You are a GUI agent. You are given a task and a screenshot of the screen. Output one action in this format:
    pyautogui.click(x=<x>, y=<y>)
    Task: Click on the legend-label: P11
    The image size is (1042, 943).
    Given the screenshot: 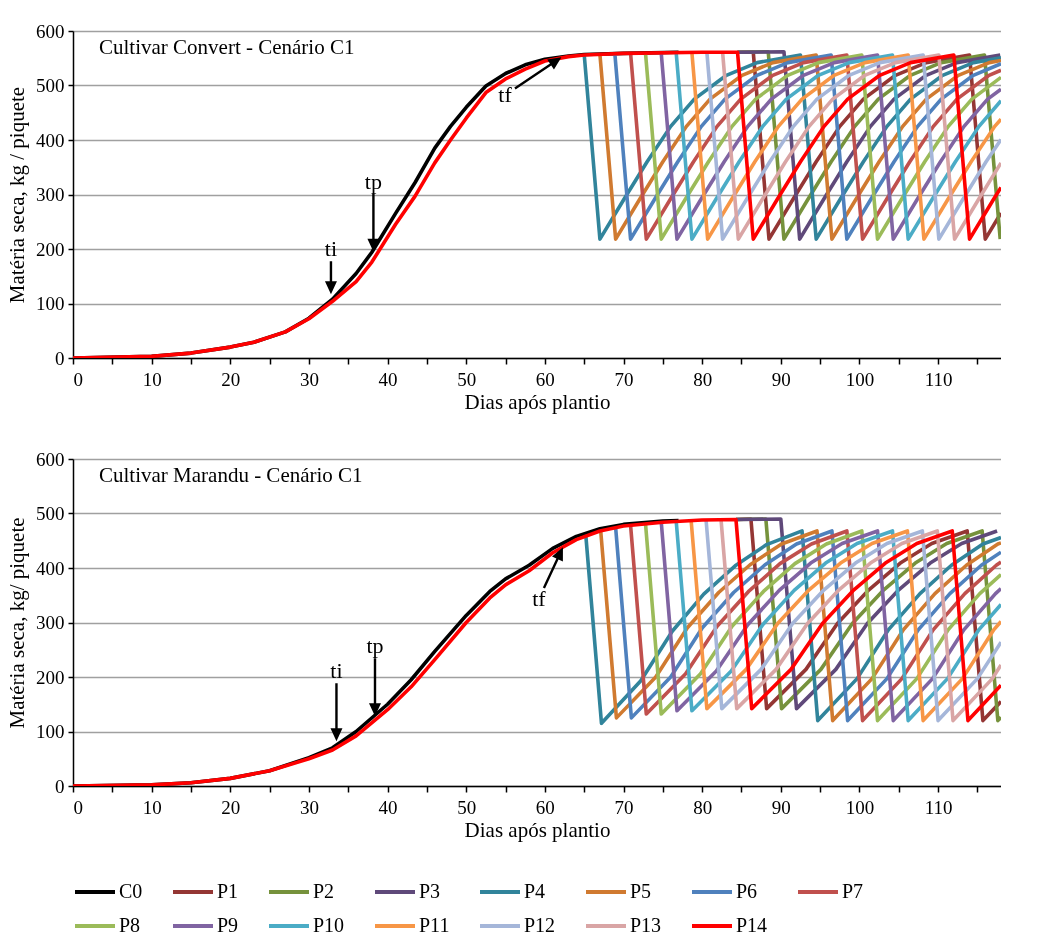 What is the action you would take?
    pyautogui.click(x=434, y=925)
    